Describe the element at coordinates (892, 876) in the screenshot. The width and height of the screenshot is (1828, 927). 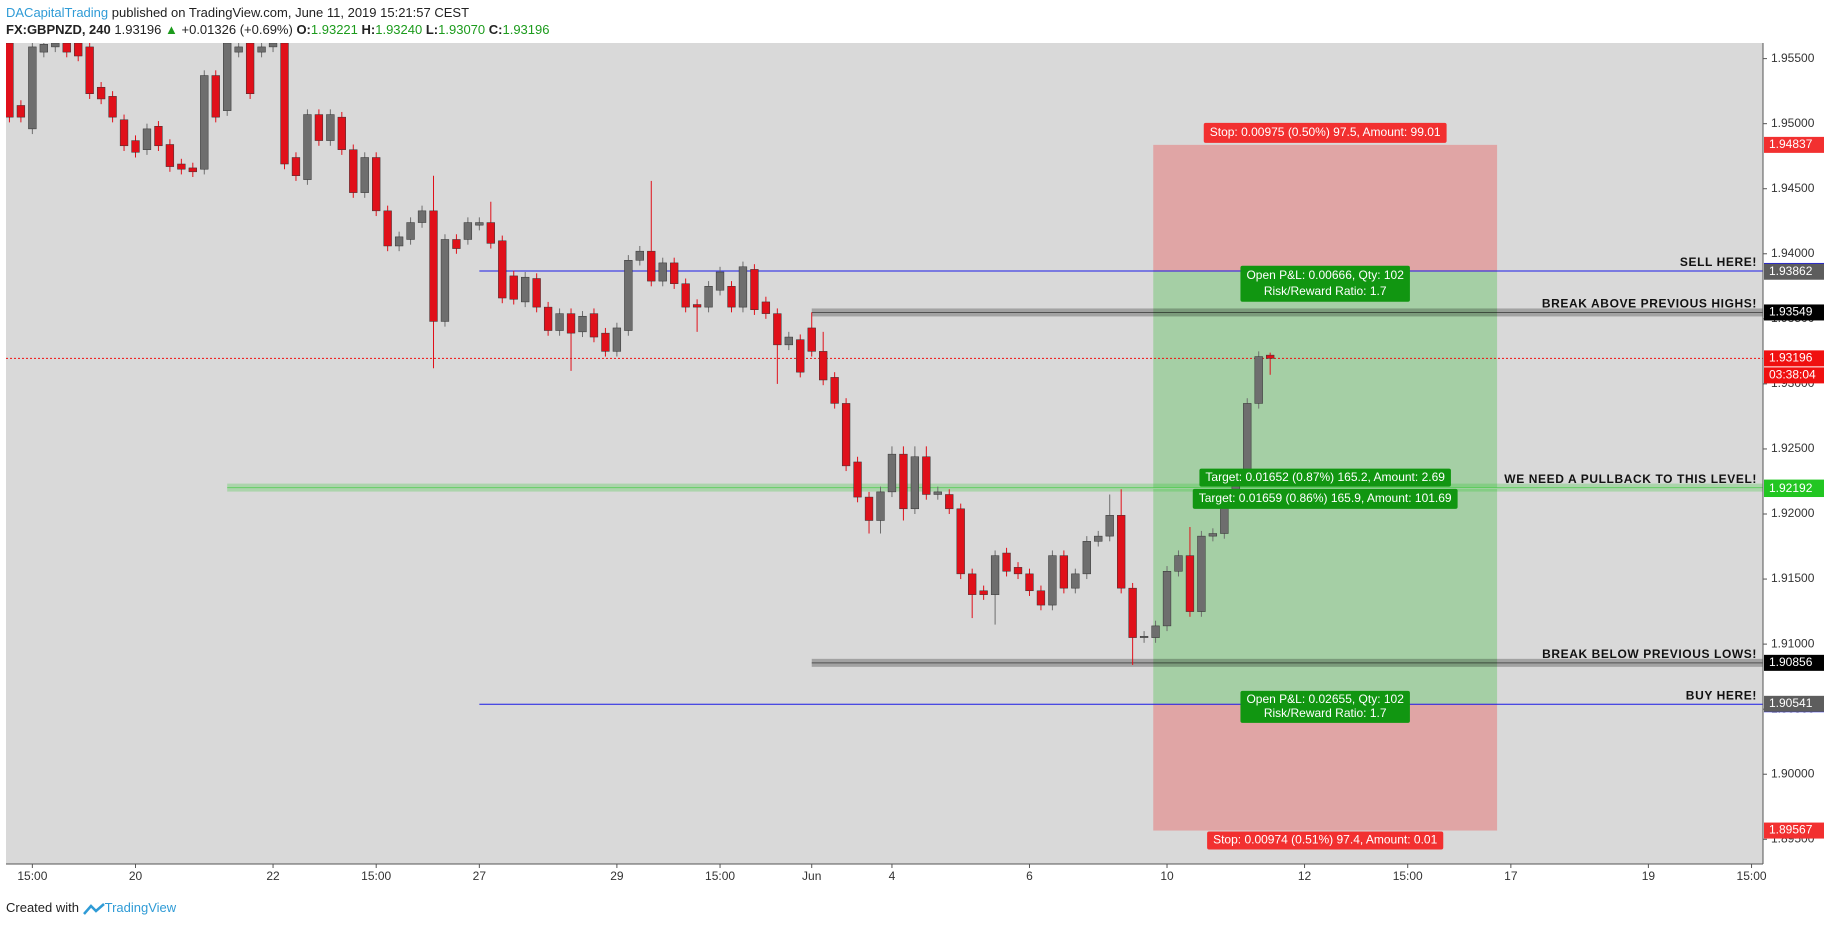
I see `x-tick-label: 4` at that location.